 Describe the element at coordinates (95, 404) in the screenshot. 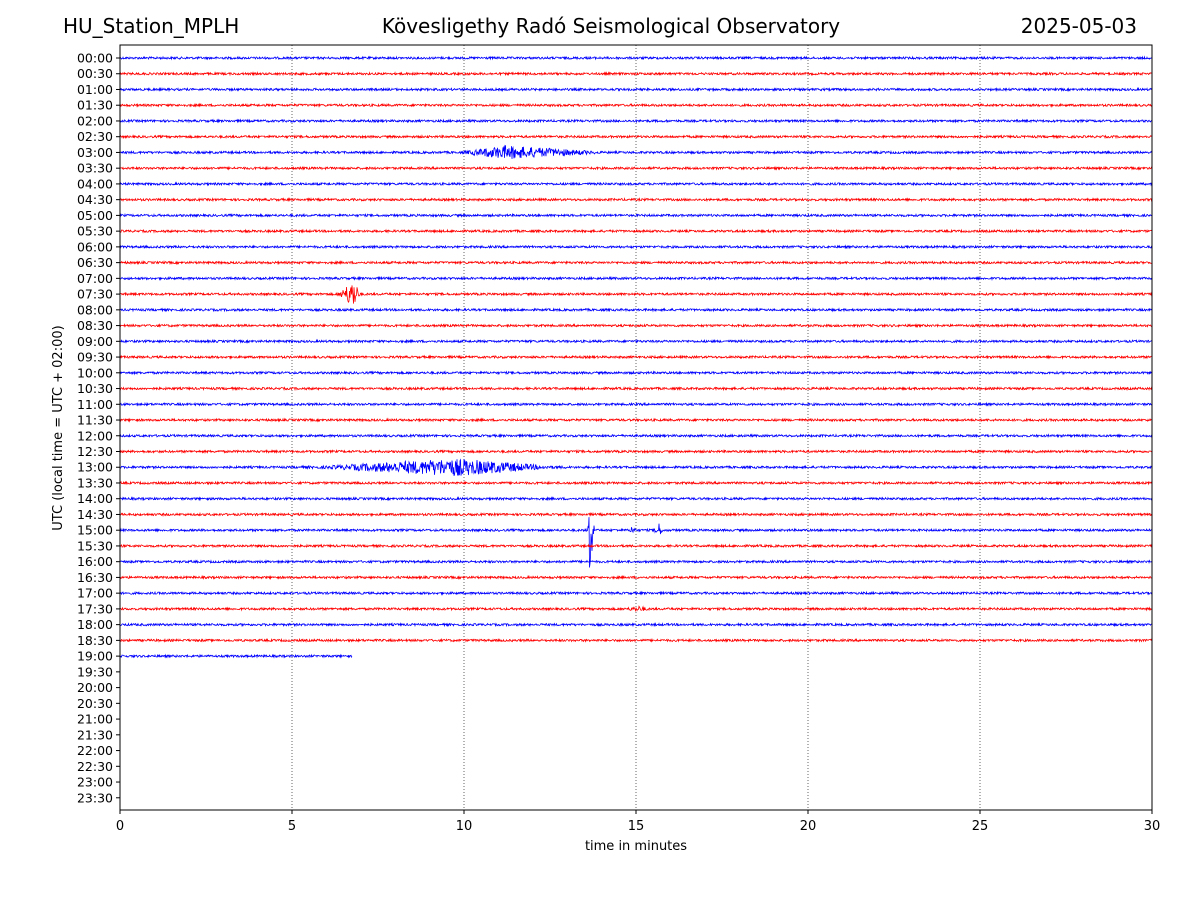

I see `y-tick-label: 11:00` at that location.